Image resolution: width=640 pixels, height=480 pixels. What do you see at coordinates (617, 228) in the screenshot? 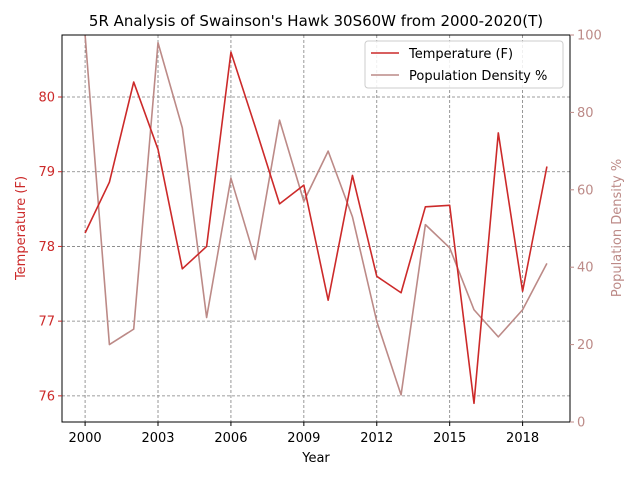
I see `y-axis-right-label: Population Density %` at bounding box center [617, 228].